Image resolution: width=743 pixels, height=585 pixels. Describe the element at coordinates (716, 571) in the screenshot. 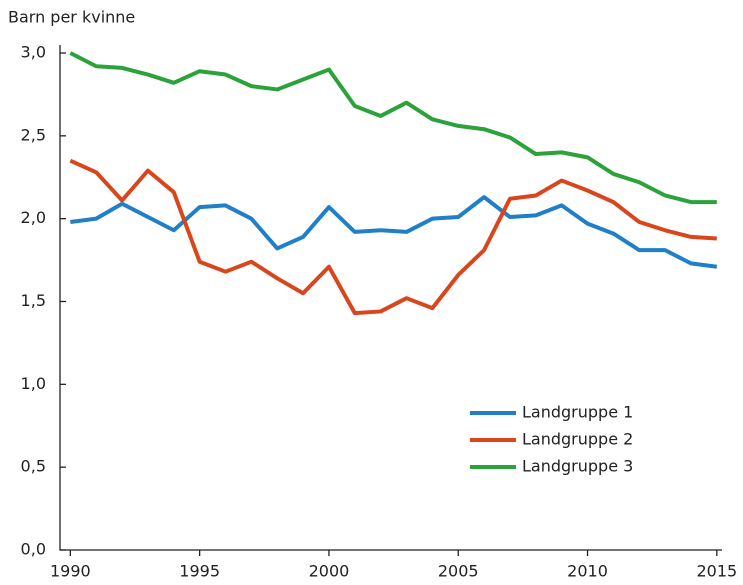

I see `x-tick-label: 2015` at that location.